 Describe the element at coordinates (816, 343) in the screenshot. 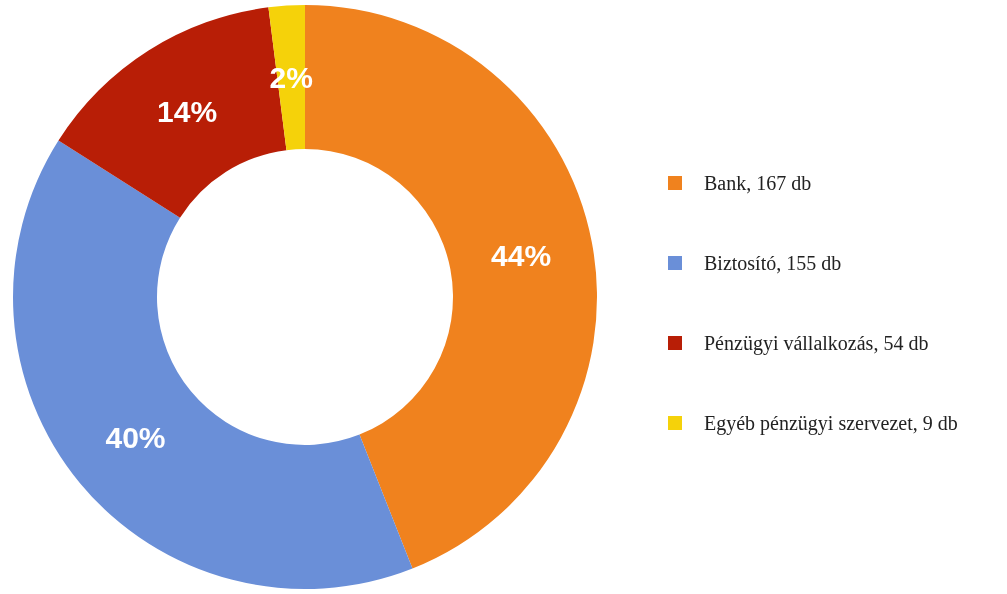

I see `legend-label: Pénzügyi vállalkozás, 54 db` at that location.